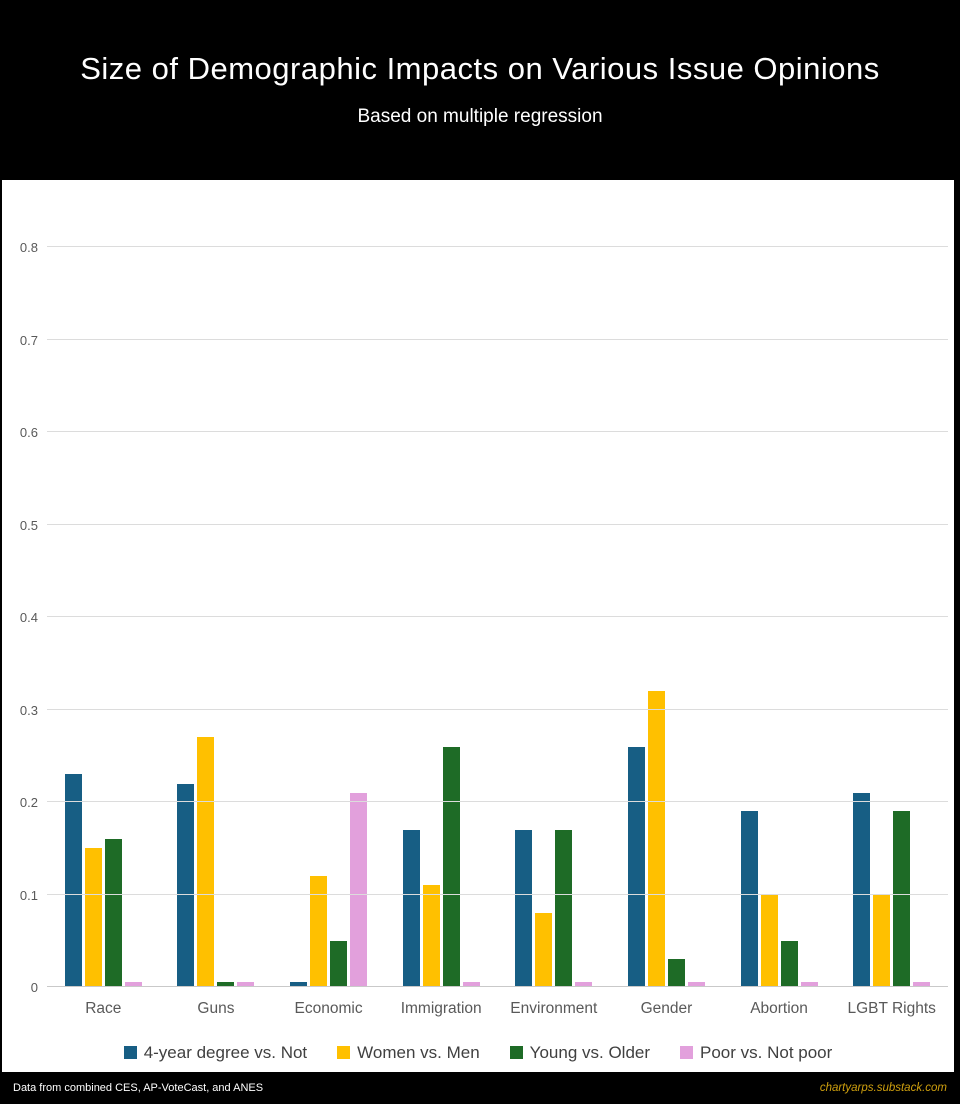 Image resolution: width=960 pixels, height=1104 pixels. Describe the element at coordinates (103, 1008) in the screenshot. I see `x-axis-label-race: Race` at that location.